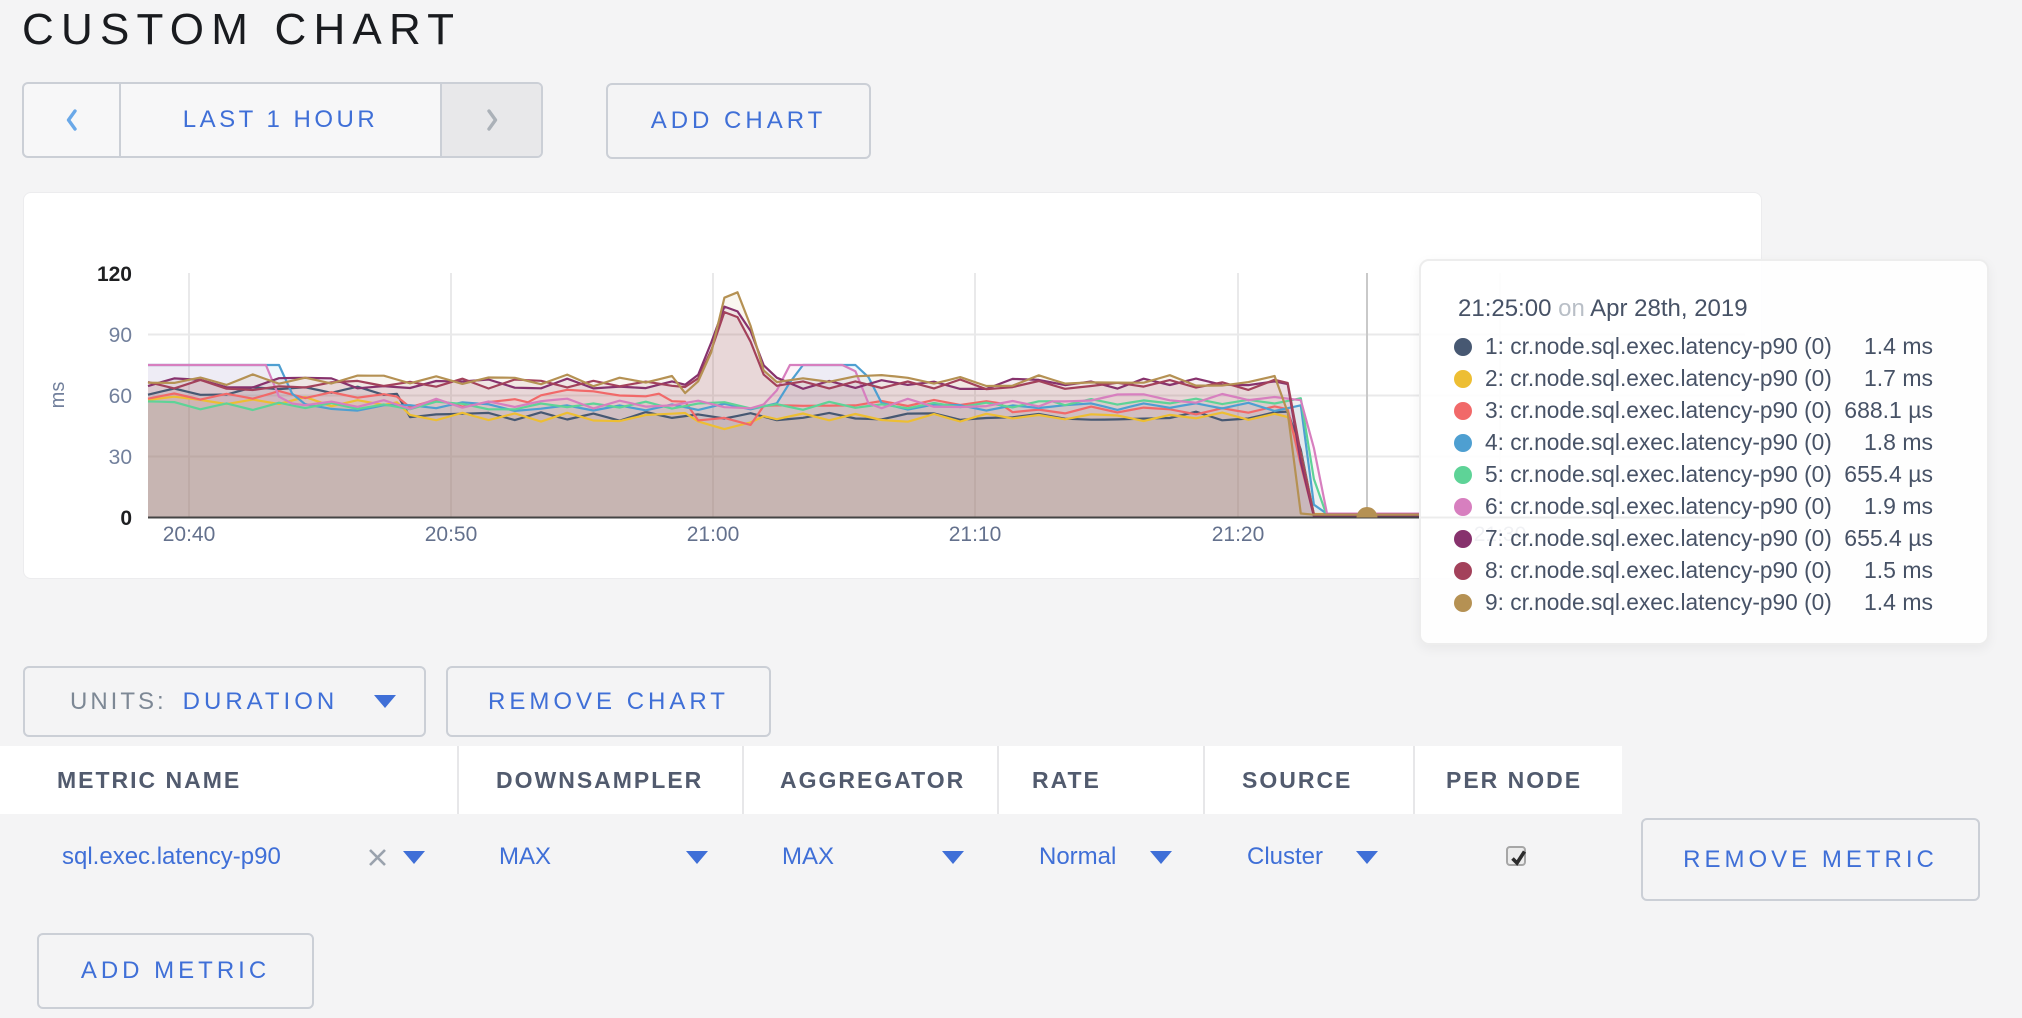  Describe the element at coordinates (975, 534) in the screenshot. I see `svg-text: 21:10` at that location.